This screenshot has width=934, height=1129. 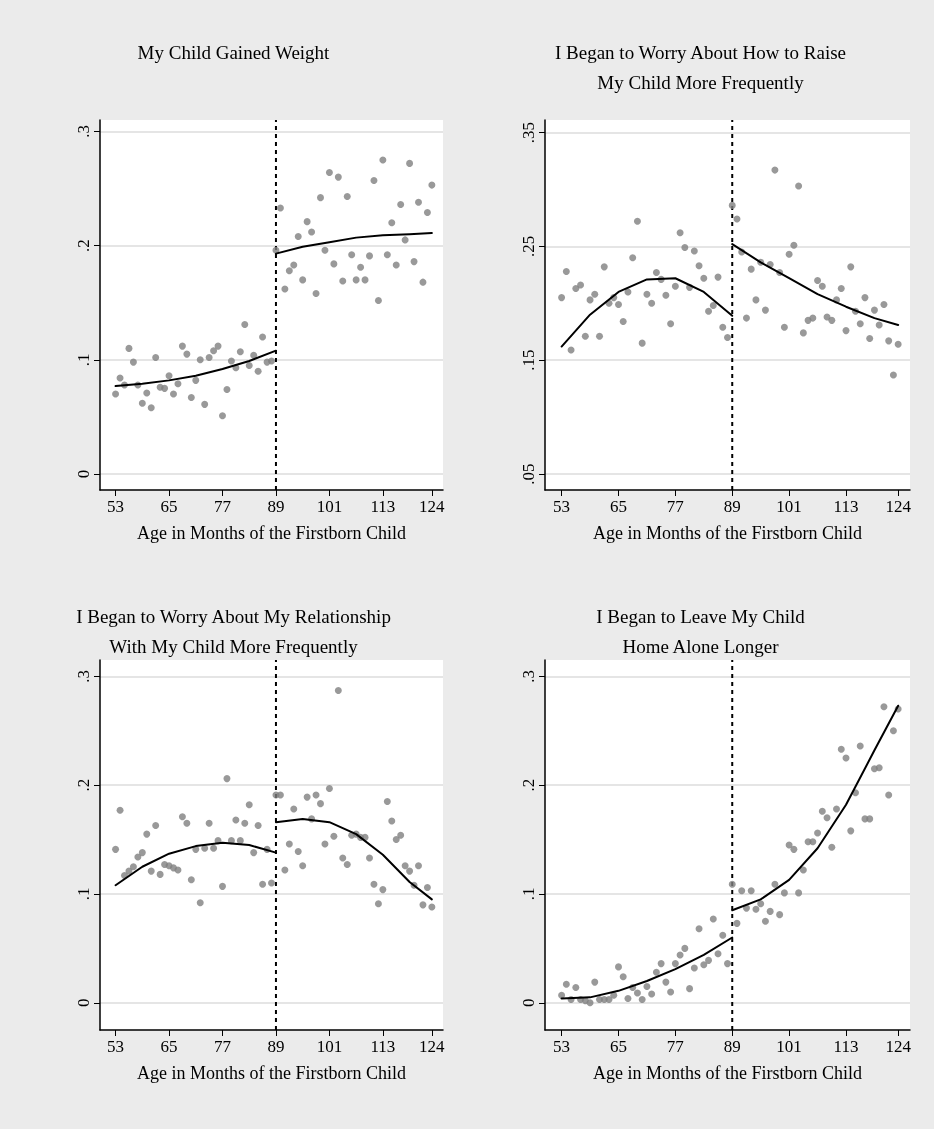 What do you see at coordinates (701, 631) in the screenshot?
I see `chart-title: I Began to Leave My Child Home Alone Longer` at bounding box center [701, 631].